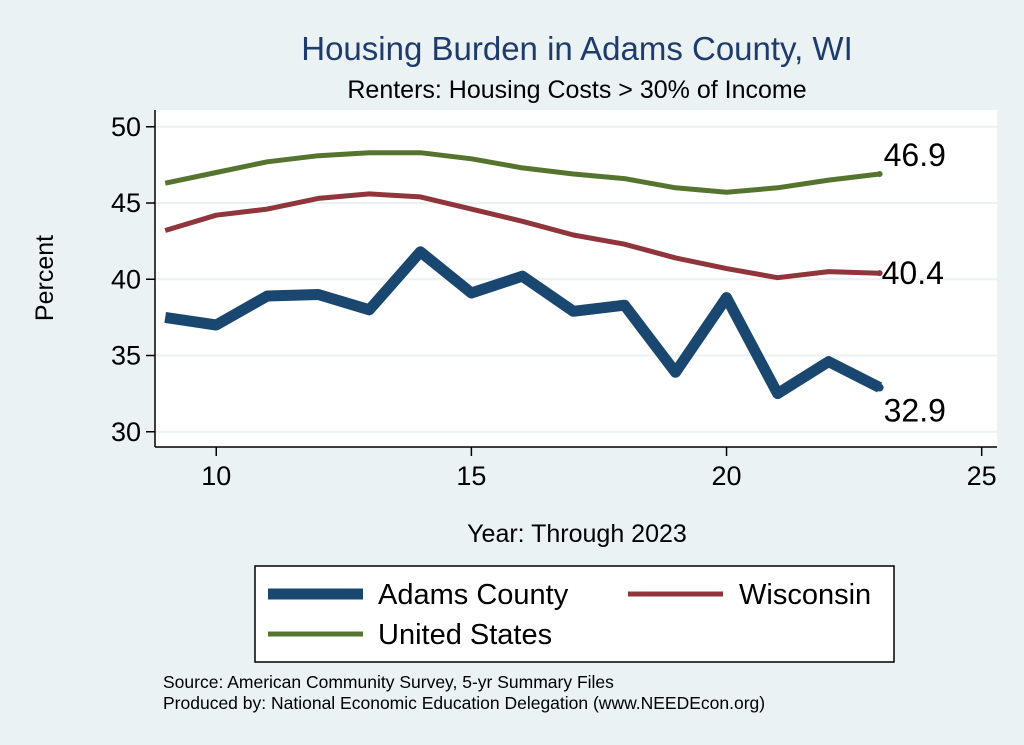  I want to click on y-tick-label-35: 35, so click(126, 356).